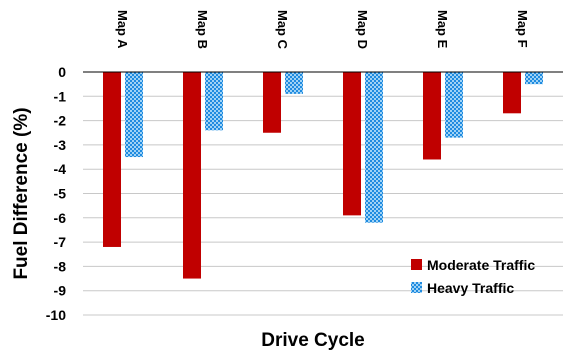 This screenshot has width=573, height=354. Describe the element at coordinates (416, 287) in the screenshot. I see `legend-swatch-heavy` at that location.